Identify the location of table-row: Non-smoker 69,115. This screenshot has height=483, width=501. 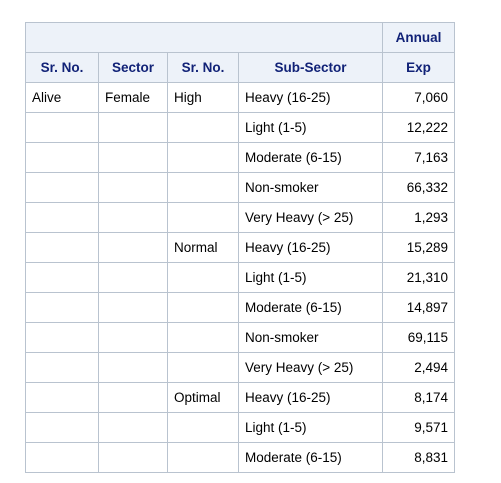
(240, 337).